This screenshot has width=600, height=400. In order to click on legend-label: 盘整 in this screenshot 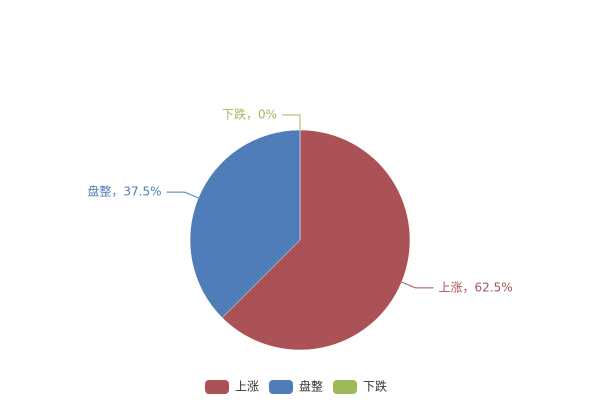, I will do `click(311, 386)`.